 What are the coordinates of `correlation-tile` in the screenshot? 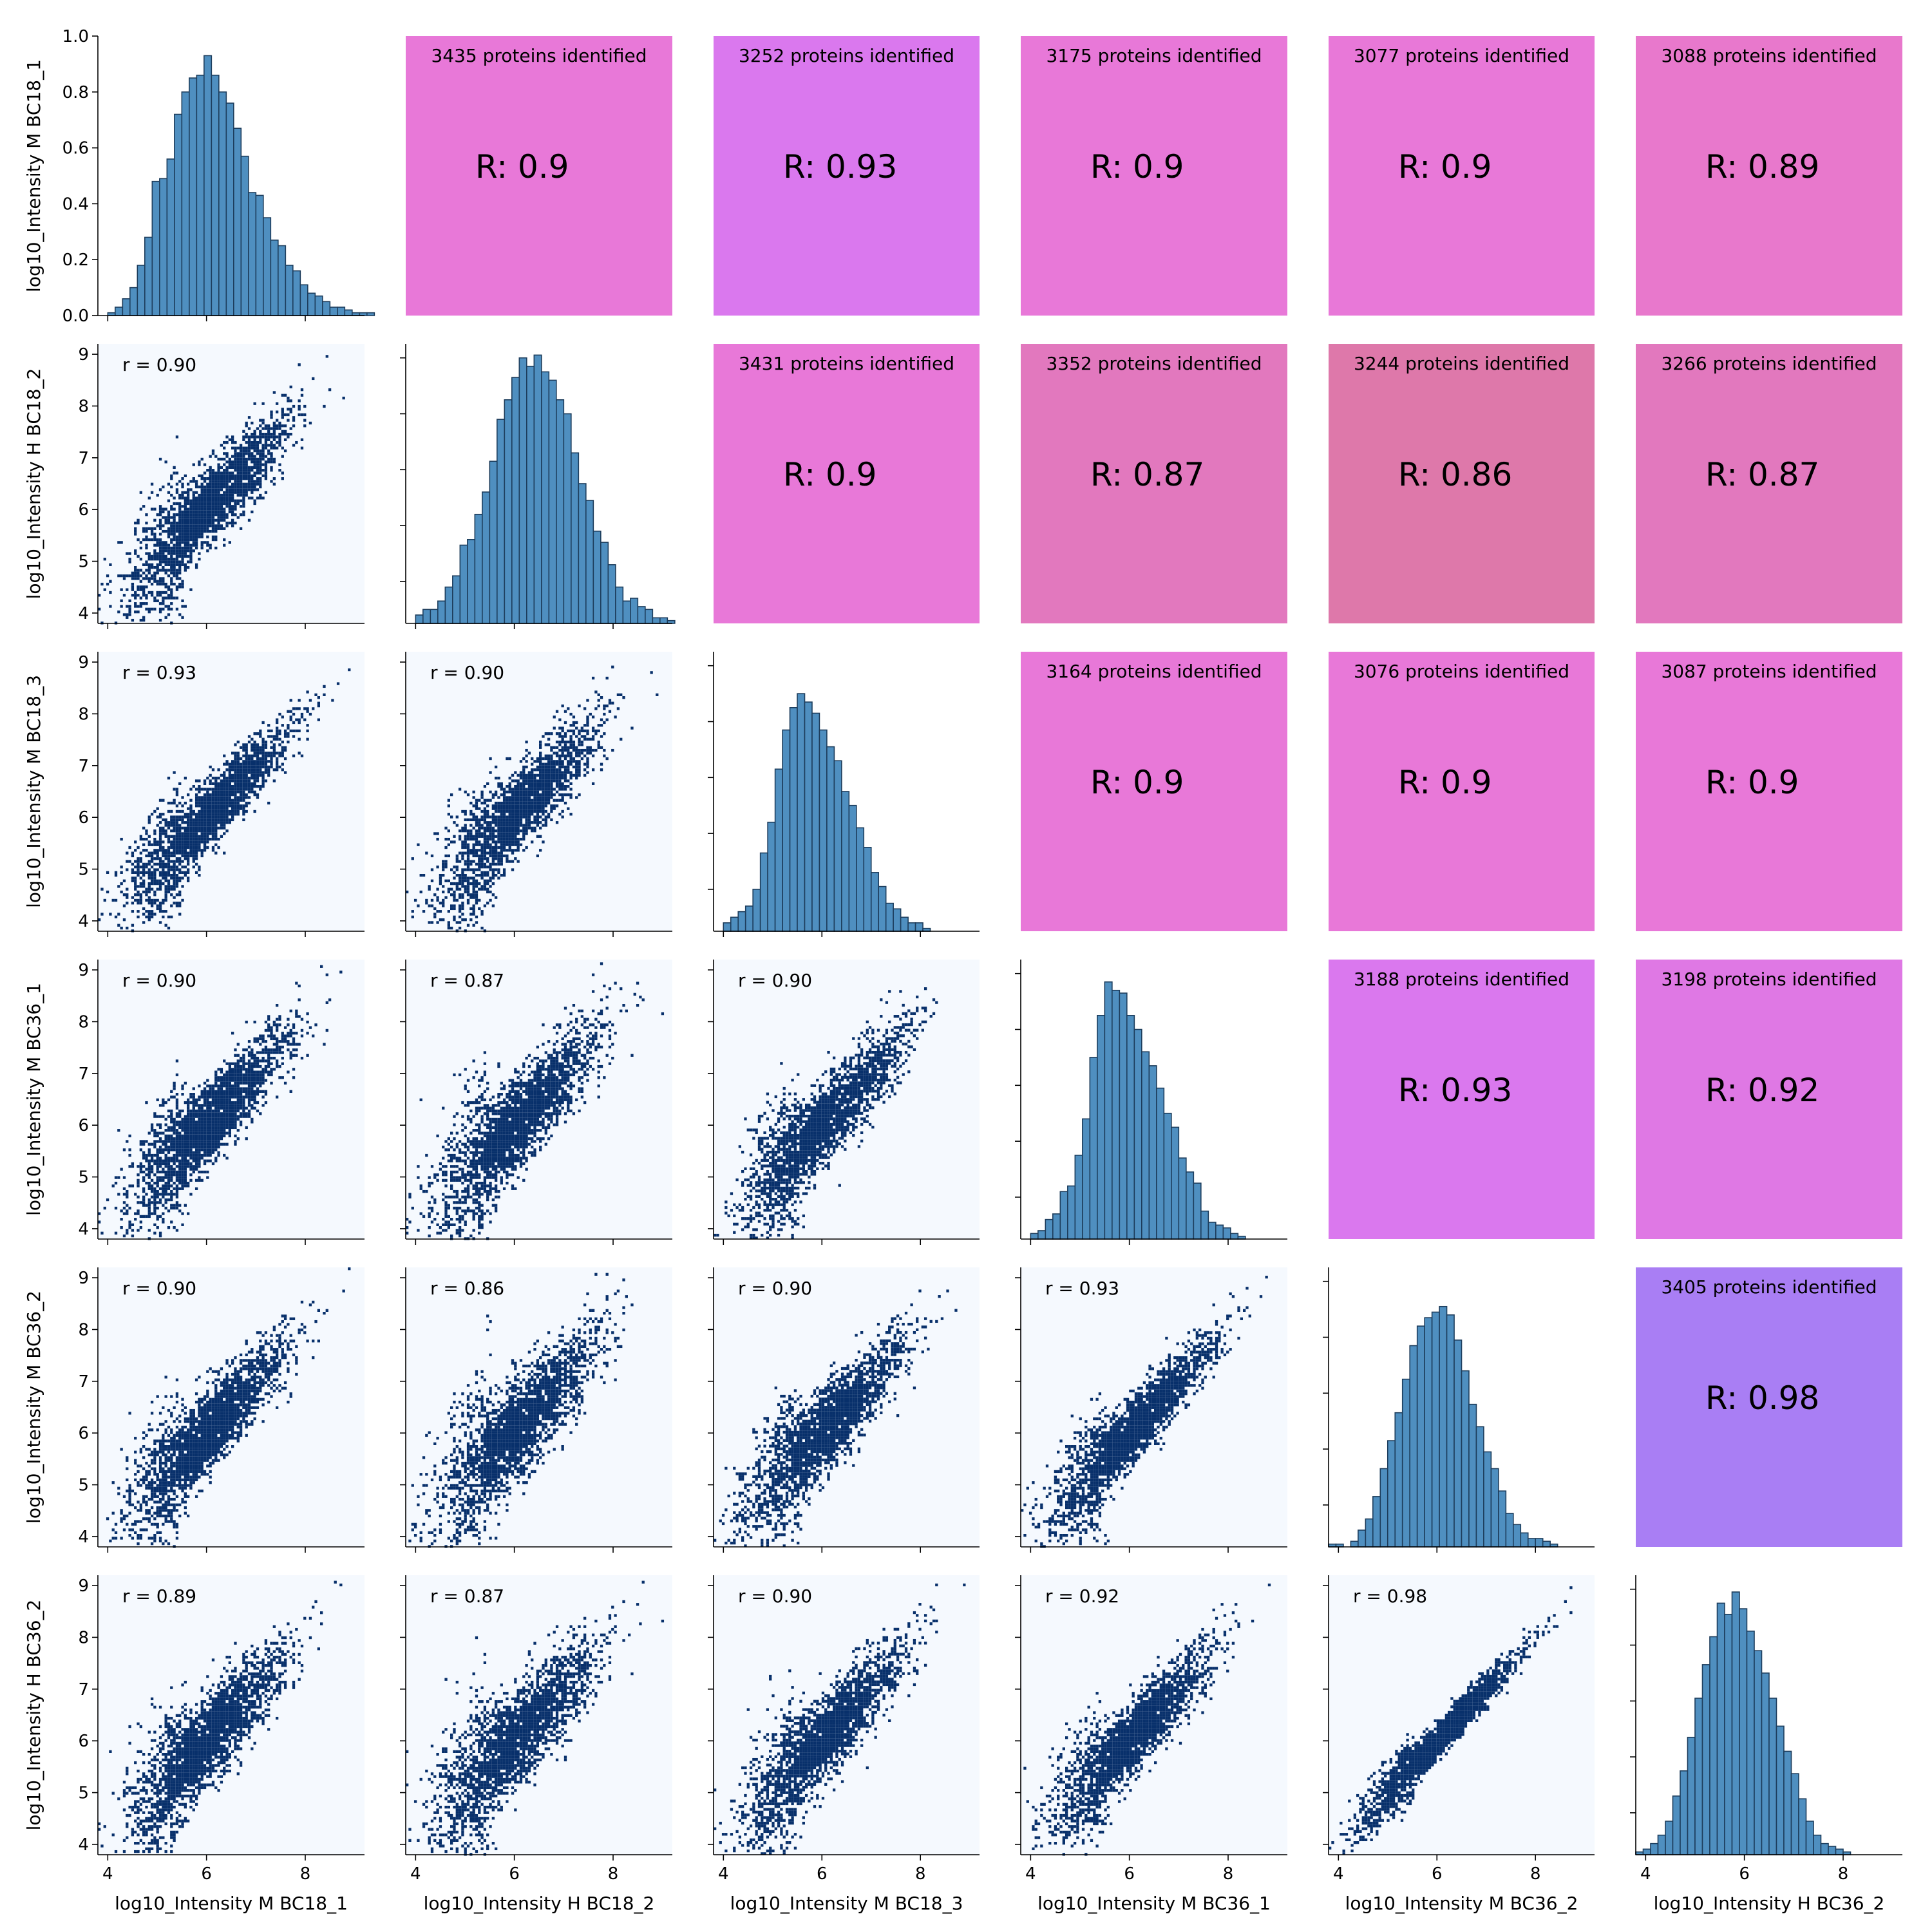 It's located at (1769, 791).